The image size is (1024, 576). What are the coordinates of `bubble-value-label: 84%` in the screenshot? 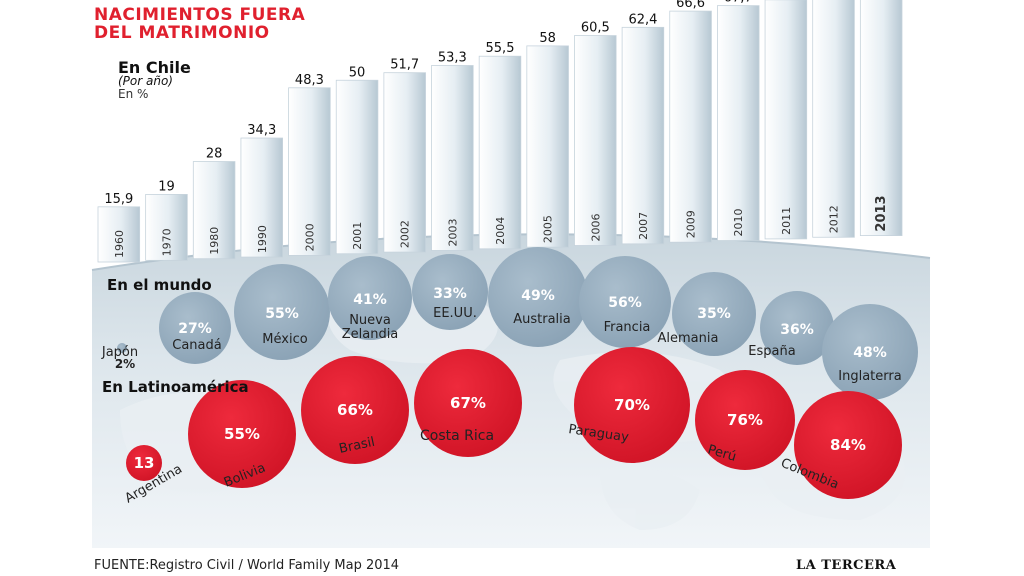 It's located at (848, 445).